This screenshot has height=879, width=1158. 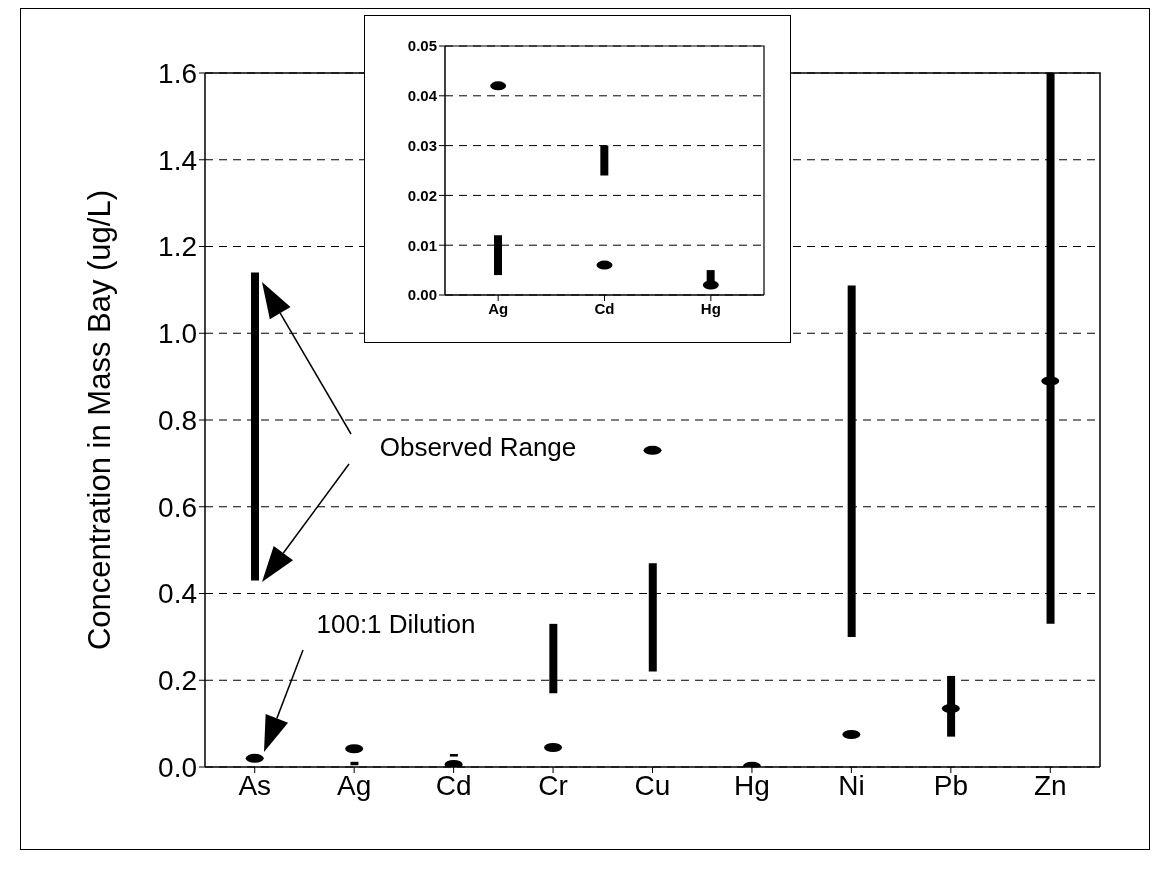 I want to click on y-tick-label: 0.4, so click(x=177, y=594).